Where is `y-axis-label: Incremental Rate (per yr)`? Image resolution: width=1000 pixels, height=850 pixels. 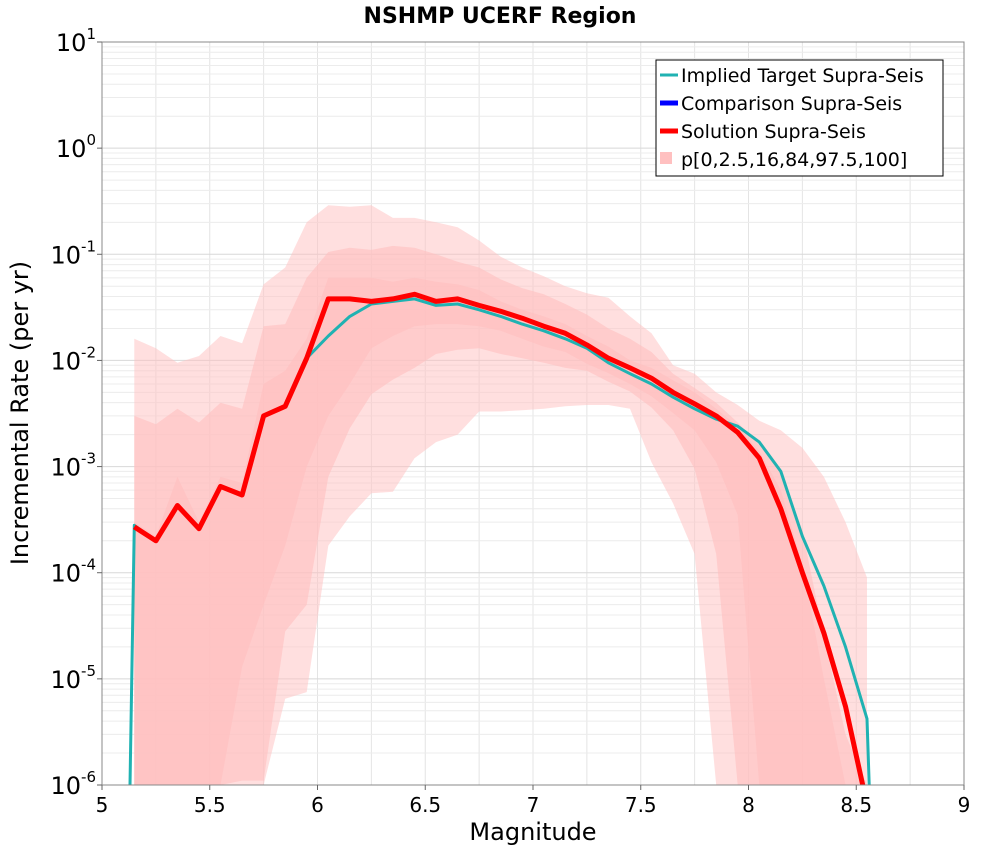
y-axis-label: Incremental Rate (per yr) is located at coordinates (20, 413).